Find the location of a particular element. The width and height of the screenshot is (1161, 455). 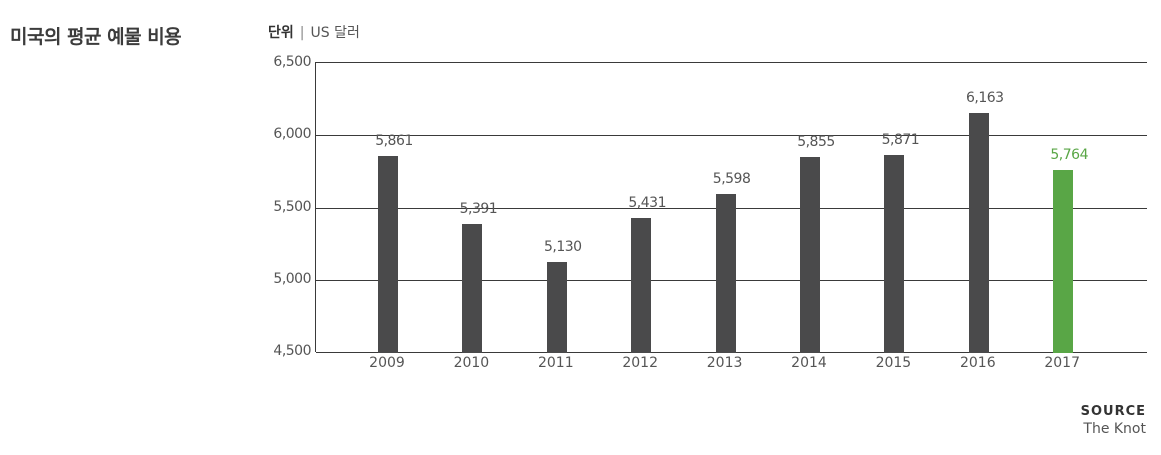

bar-2017 is located at coordinates (1063, 261).